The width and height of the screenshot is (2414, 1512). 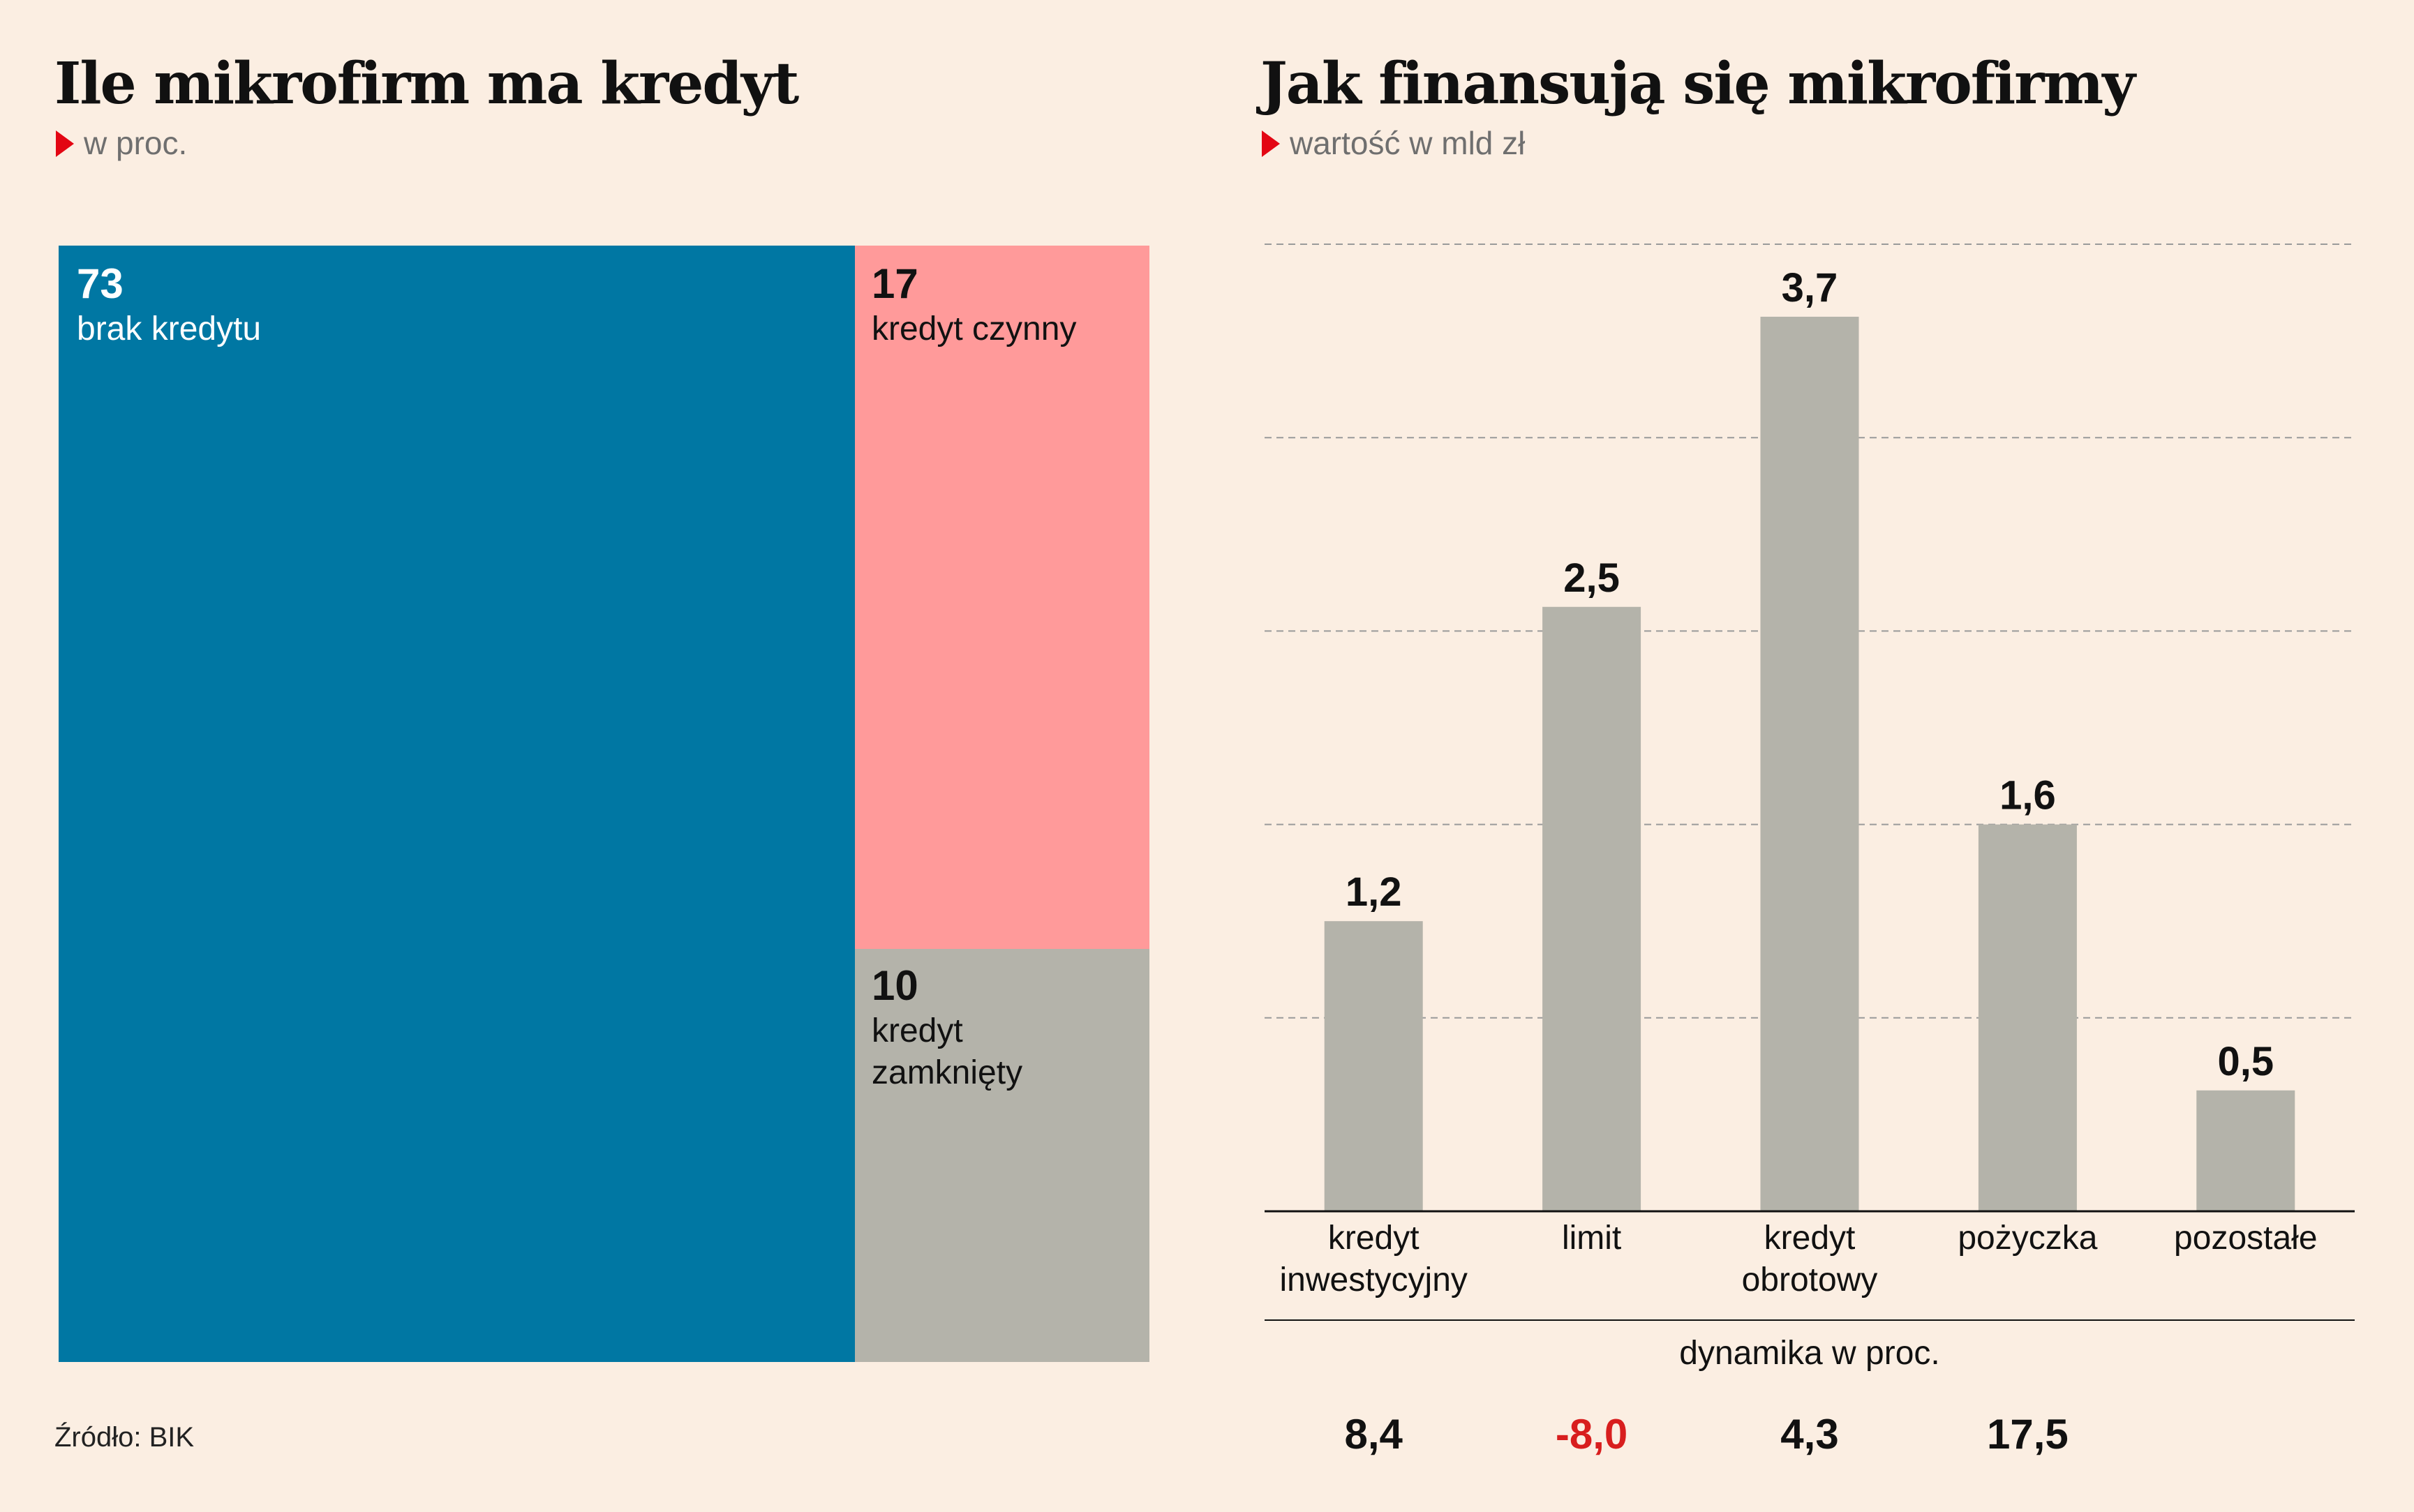 I want to click on dynamics-value-0: 8,4, so click(x=1374, y=1434).